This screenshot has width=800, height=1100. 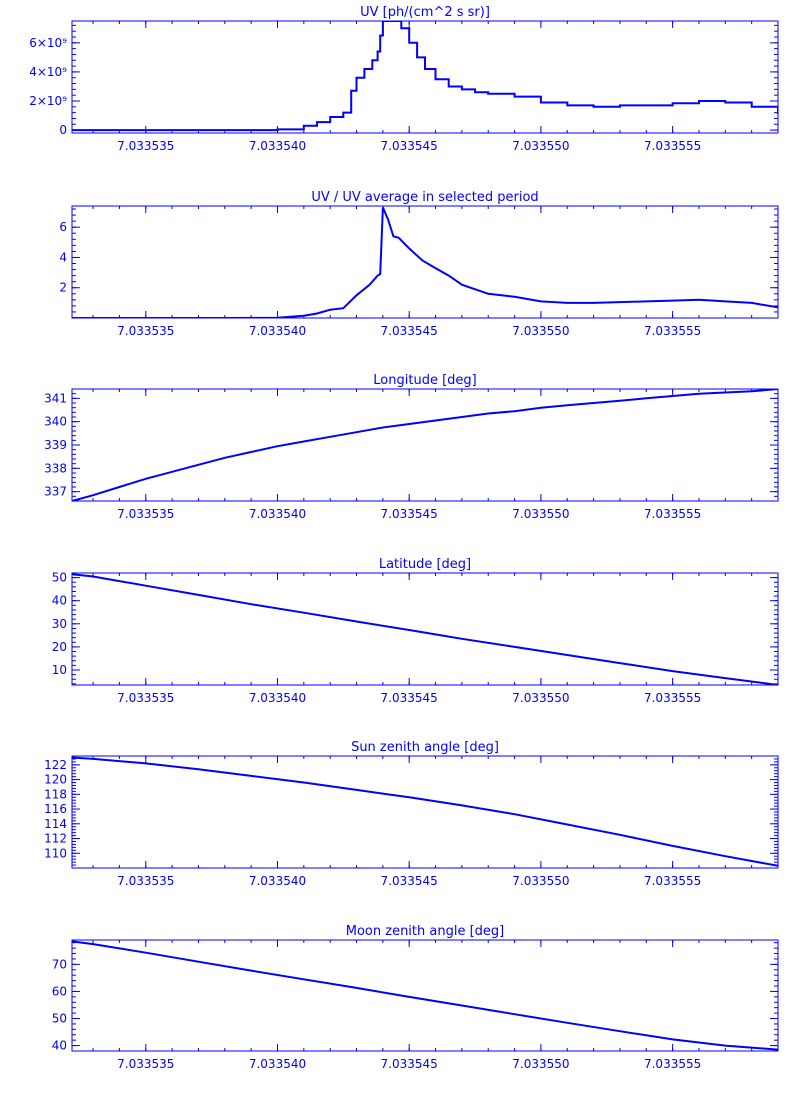 I want to click on y-tick-label: 118, so click(x=55, y=794).